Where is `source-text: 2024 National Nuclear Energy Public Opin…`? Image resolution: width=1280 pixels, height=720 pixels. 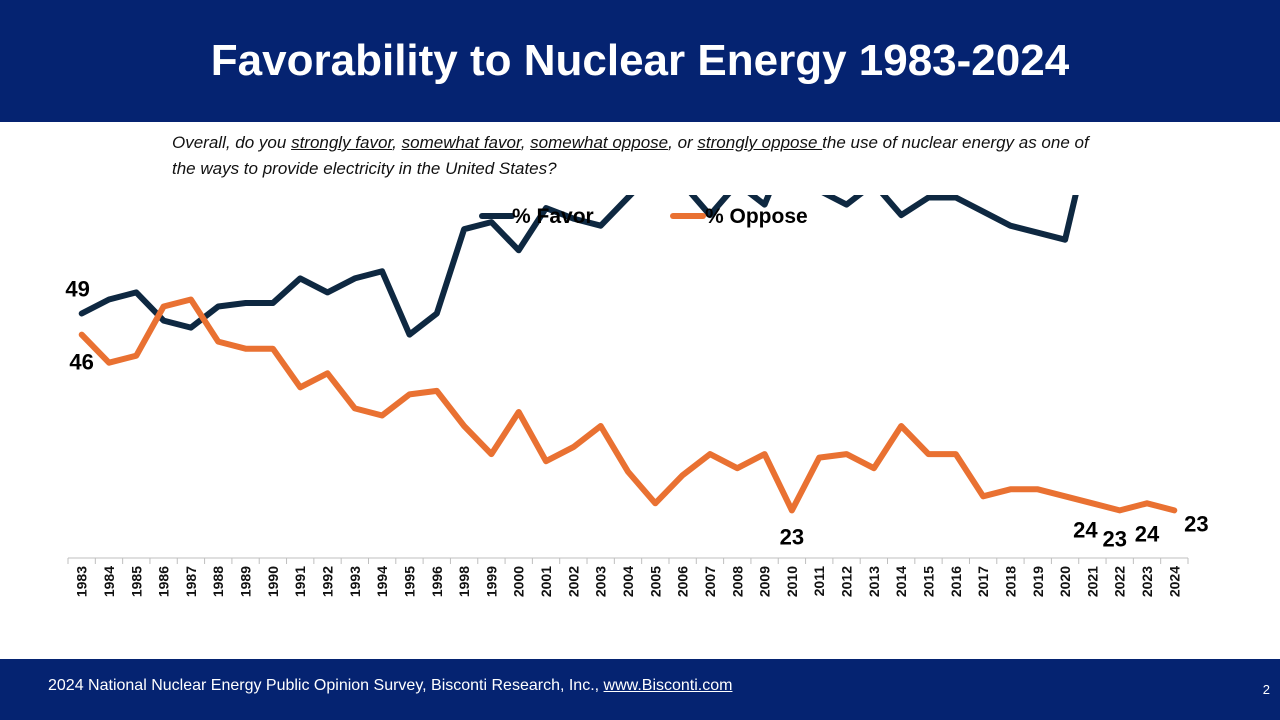
source-text: 2024 National Nuclear Energy Public Opin… is located at coordinates (326, 685).